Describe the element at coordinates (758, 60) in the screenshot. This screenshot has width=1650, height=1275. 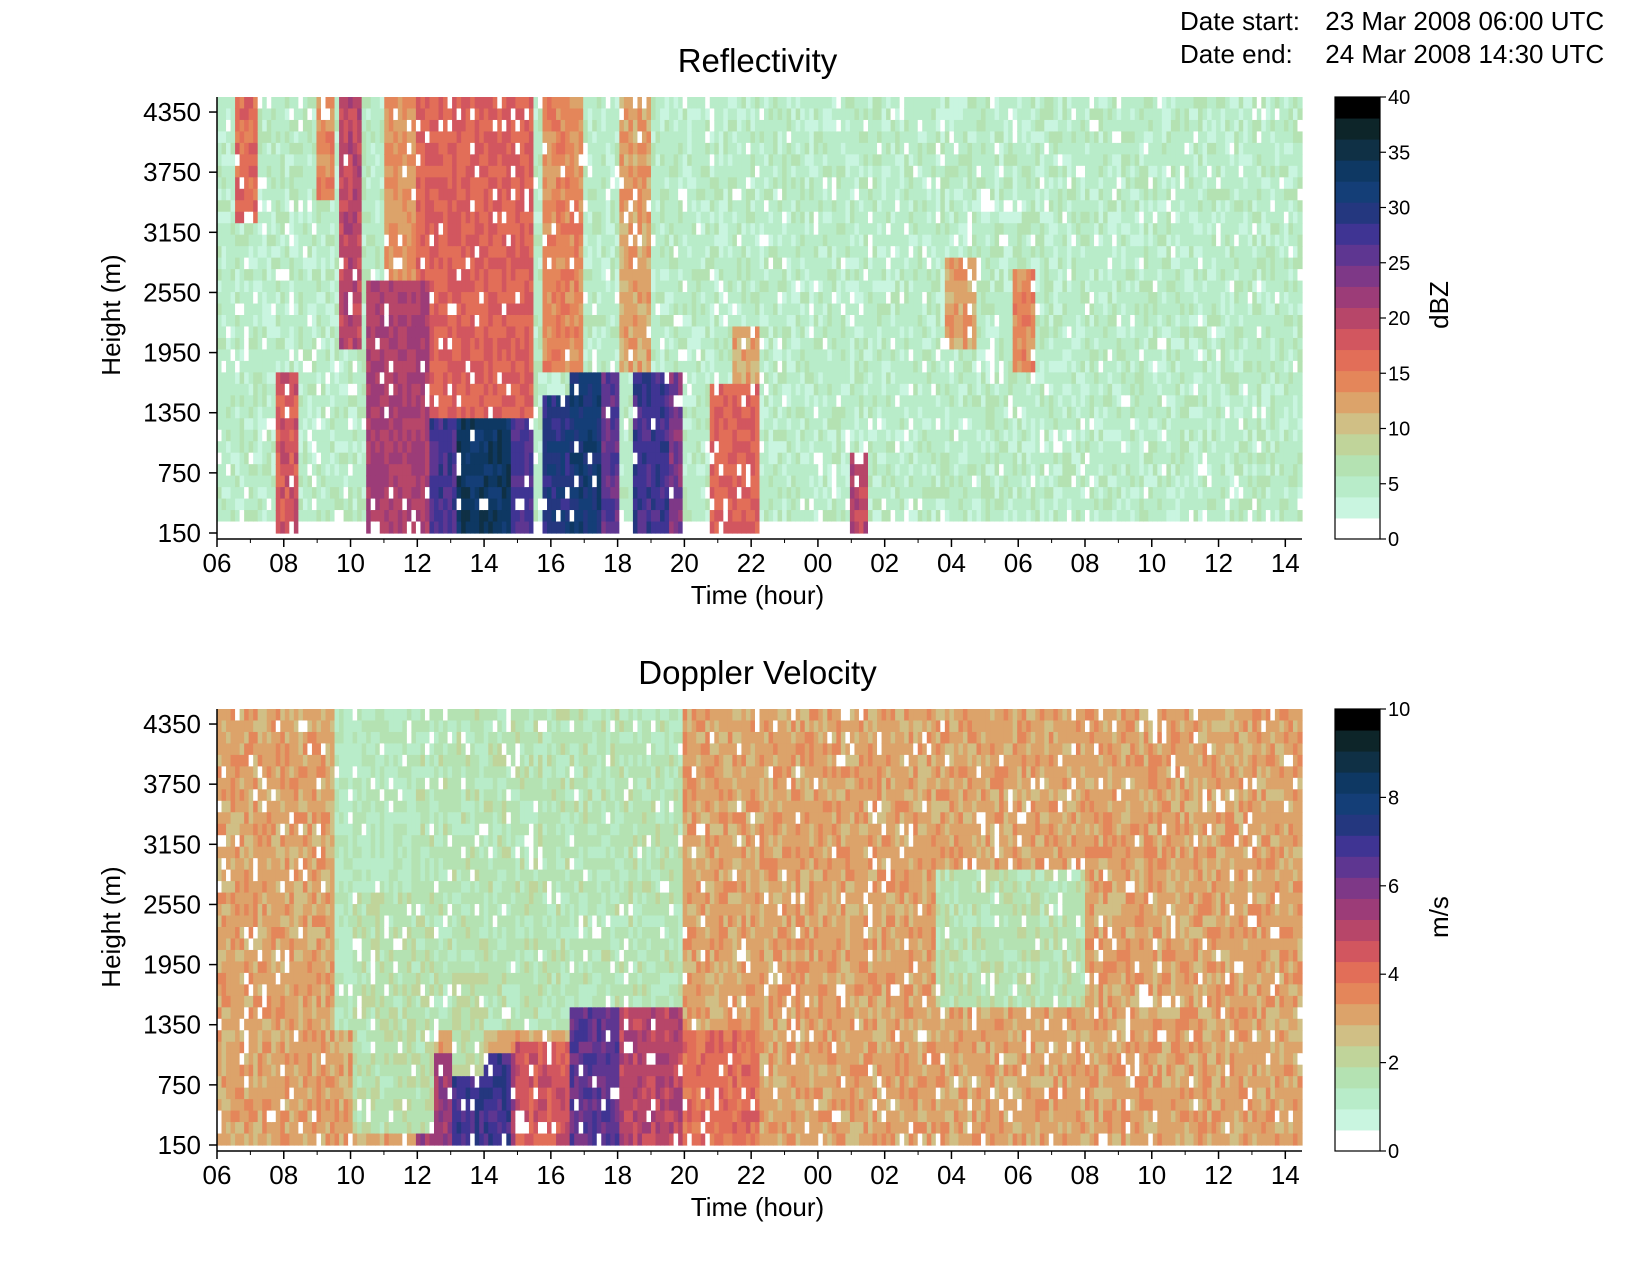
I see `chart-title: Reflectivity` at that location.